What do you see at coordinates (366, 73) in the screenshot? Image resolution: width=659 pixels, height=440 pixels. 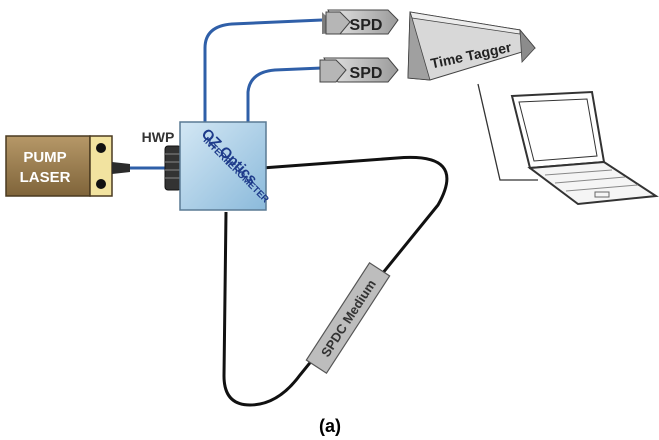 I see `spd-bottom-label: SPD` at bounding box center [366, 73].